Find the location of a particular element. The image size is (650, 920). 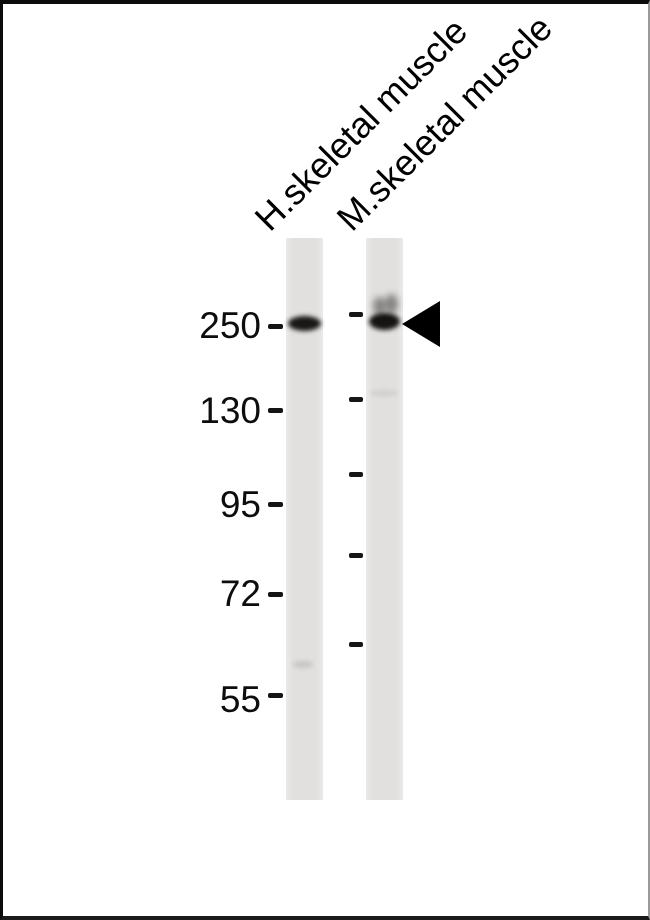

mw-label-55: 55 is located at coordinates (240, 699).